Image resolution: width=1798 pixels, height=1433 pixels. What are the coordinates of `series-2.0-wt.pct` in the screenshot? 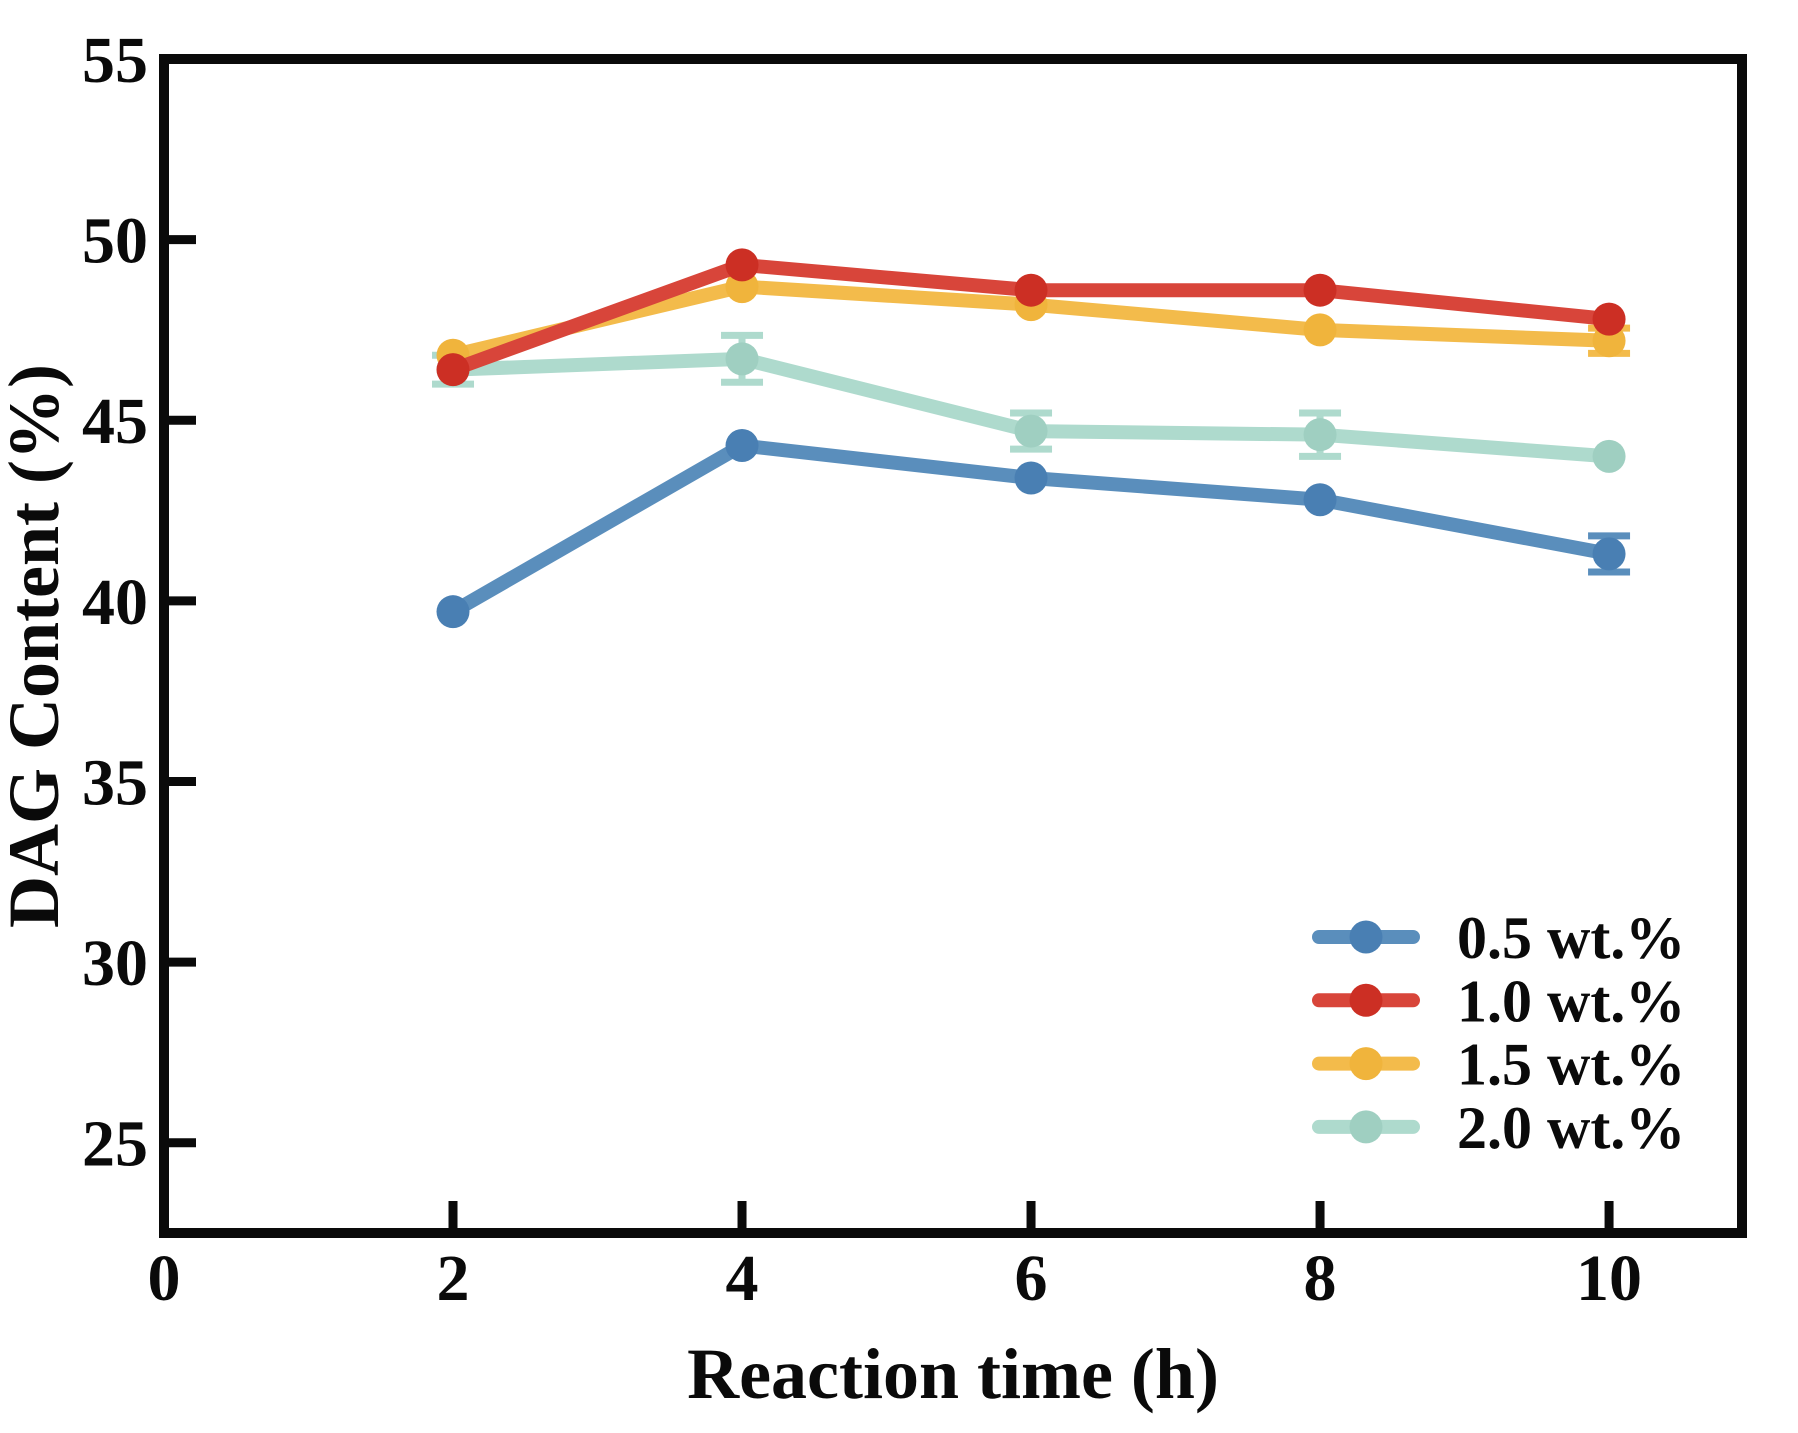 It's located at (1029, 402).